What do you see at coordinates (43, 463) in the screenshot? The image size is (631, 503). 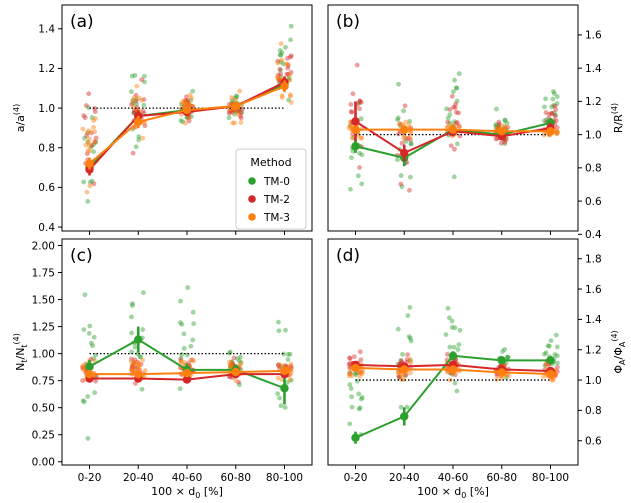 I see `y-tick-label: 0.00` at bounding box center [43, 463].